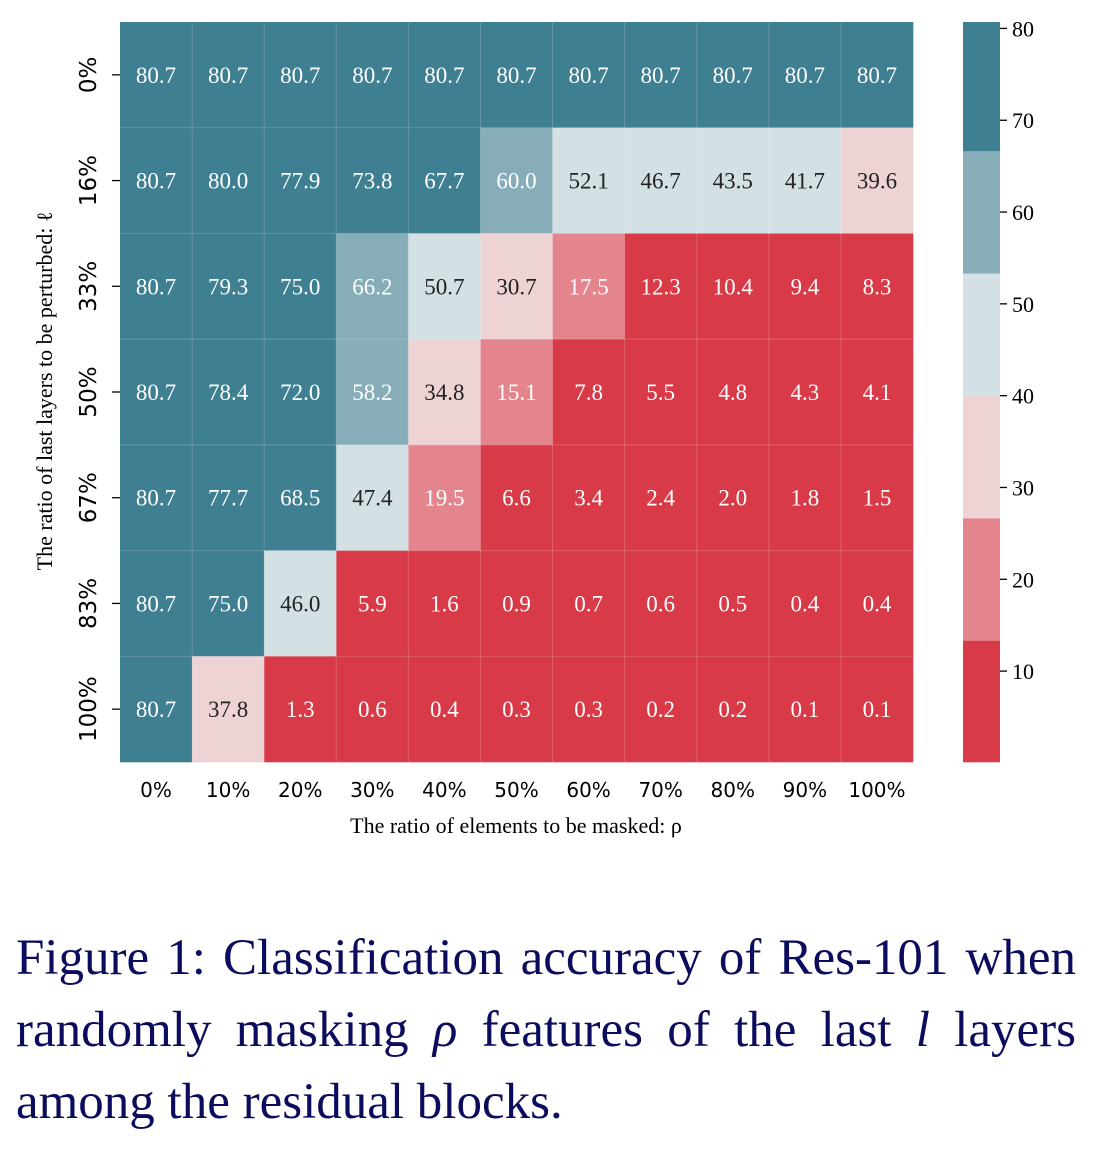  I want to click on y-tick-label: 67%, so click(89, 497).